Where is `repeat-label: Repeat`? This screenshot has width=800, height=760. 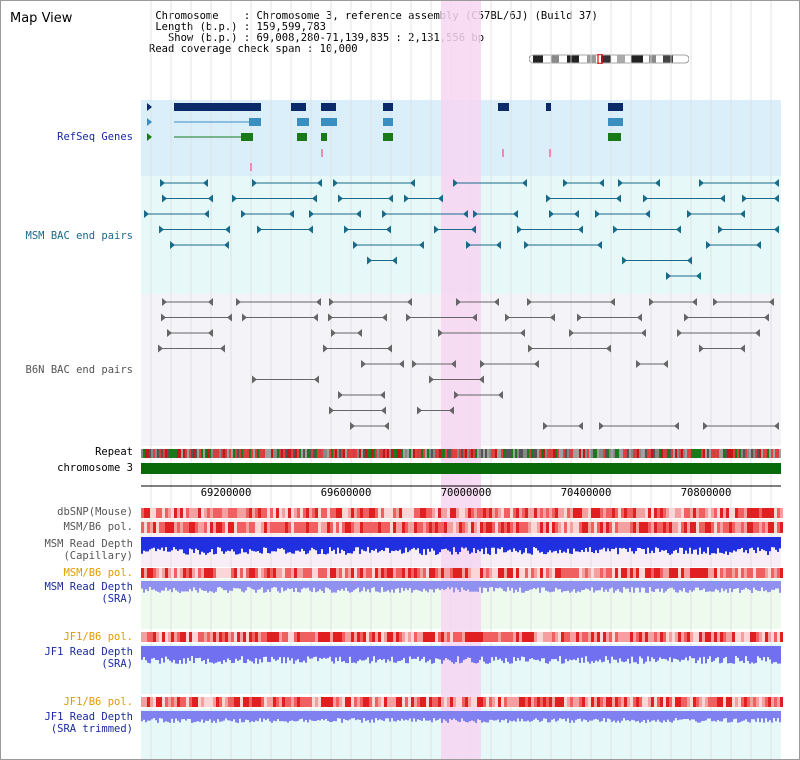
repeat-label: Repeat is located at coordinates (114, 452).